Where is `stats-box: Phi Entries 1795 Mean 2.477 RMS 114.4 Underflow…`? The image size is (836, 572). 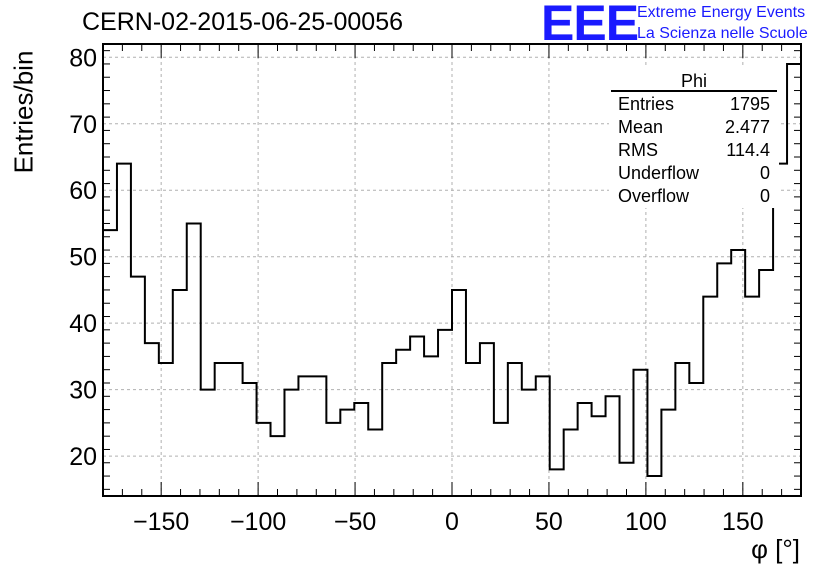 stats-box: Phi Entries 1795 Mean 2.477 RMS 114.4 Underflow… is located at coordinates (694, 137).